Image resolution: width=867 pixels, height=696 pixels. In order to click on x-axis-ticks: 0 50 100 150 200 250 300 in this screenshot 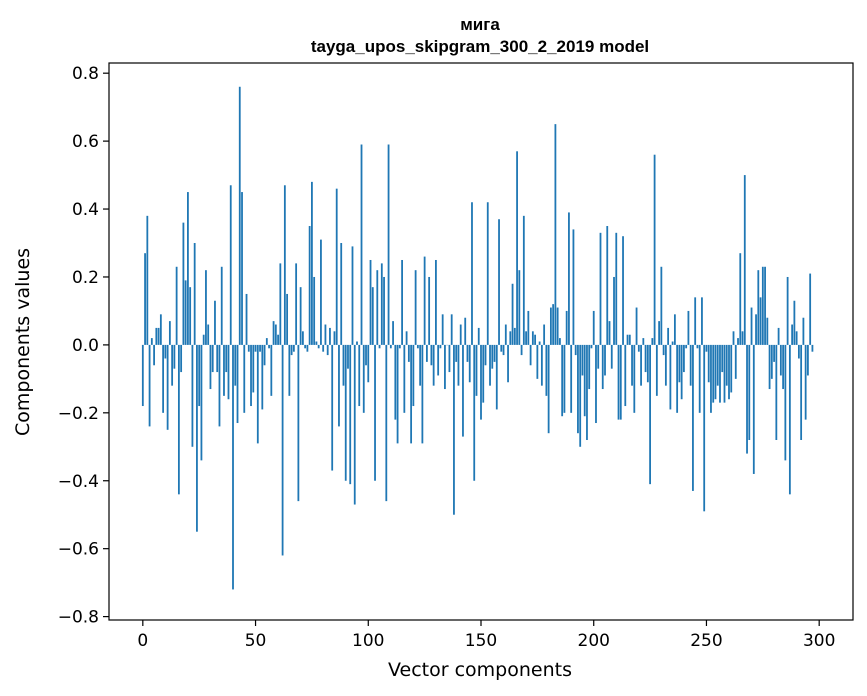, I will do `click(486, 635)`.